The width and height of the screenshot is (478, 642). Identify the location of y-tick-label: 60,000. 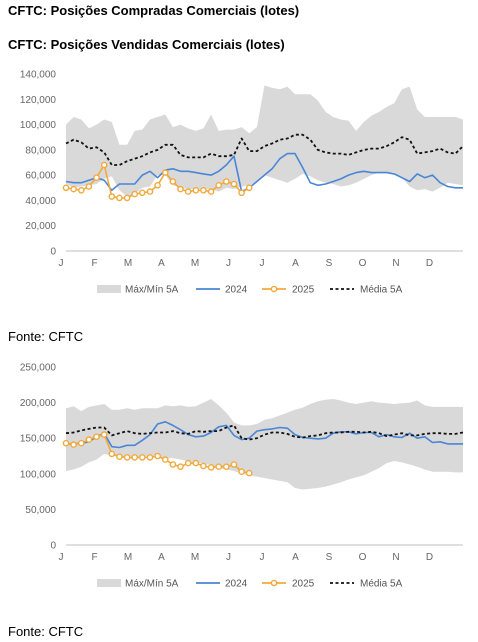
(40, 176).